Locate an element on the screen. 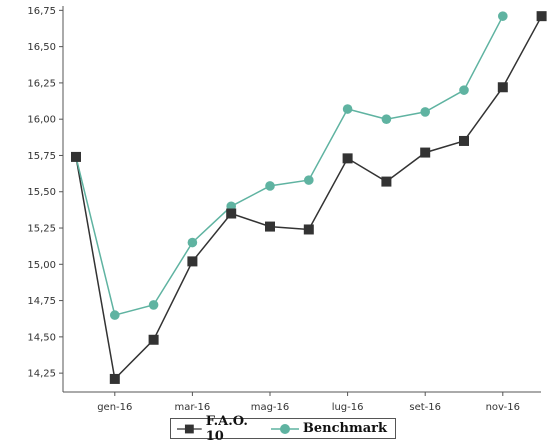  y-tick-label: 15,50 is located at coordinates (41, 192).